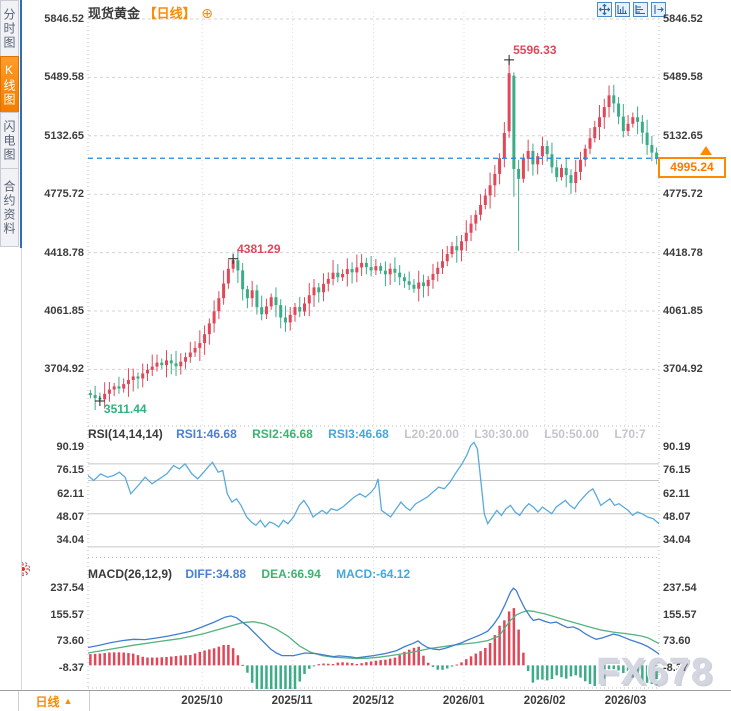  Describe the element at coordinates (9, 84) in the screenshot. I see `sidebar-tab-kline-chart: K线图` at that location.